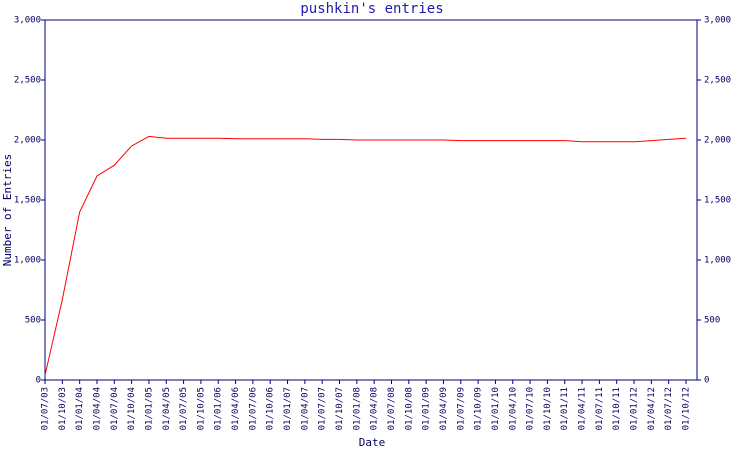 The image size is (750, 450). I want to click on x-tick-label: 01/04/12, so click(652, 408).